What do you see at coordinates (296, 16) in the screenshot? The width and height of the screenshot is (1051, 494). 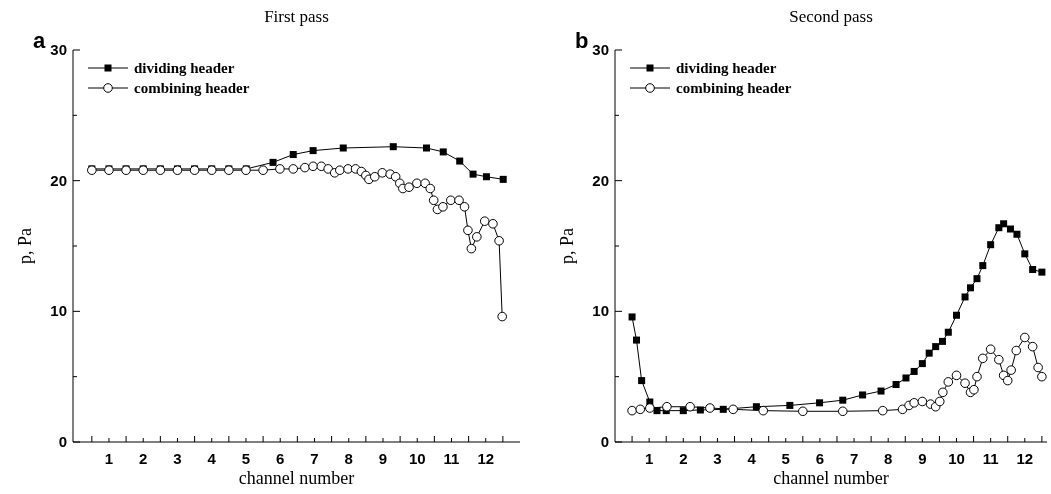 I see `chart-title: First pass` at bounding box center [296, 16].